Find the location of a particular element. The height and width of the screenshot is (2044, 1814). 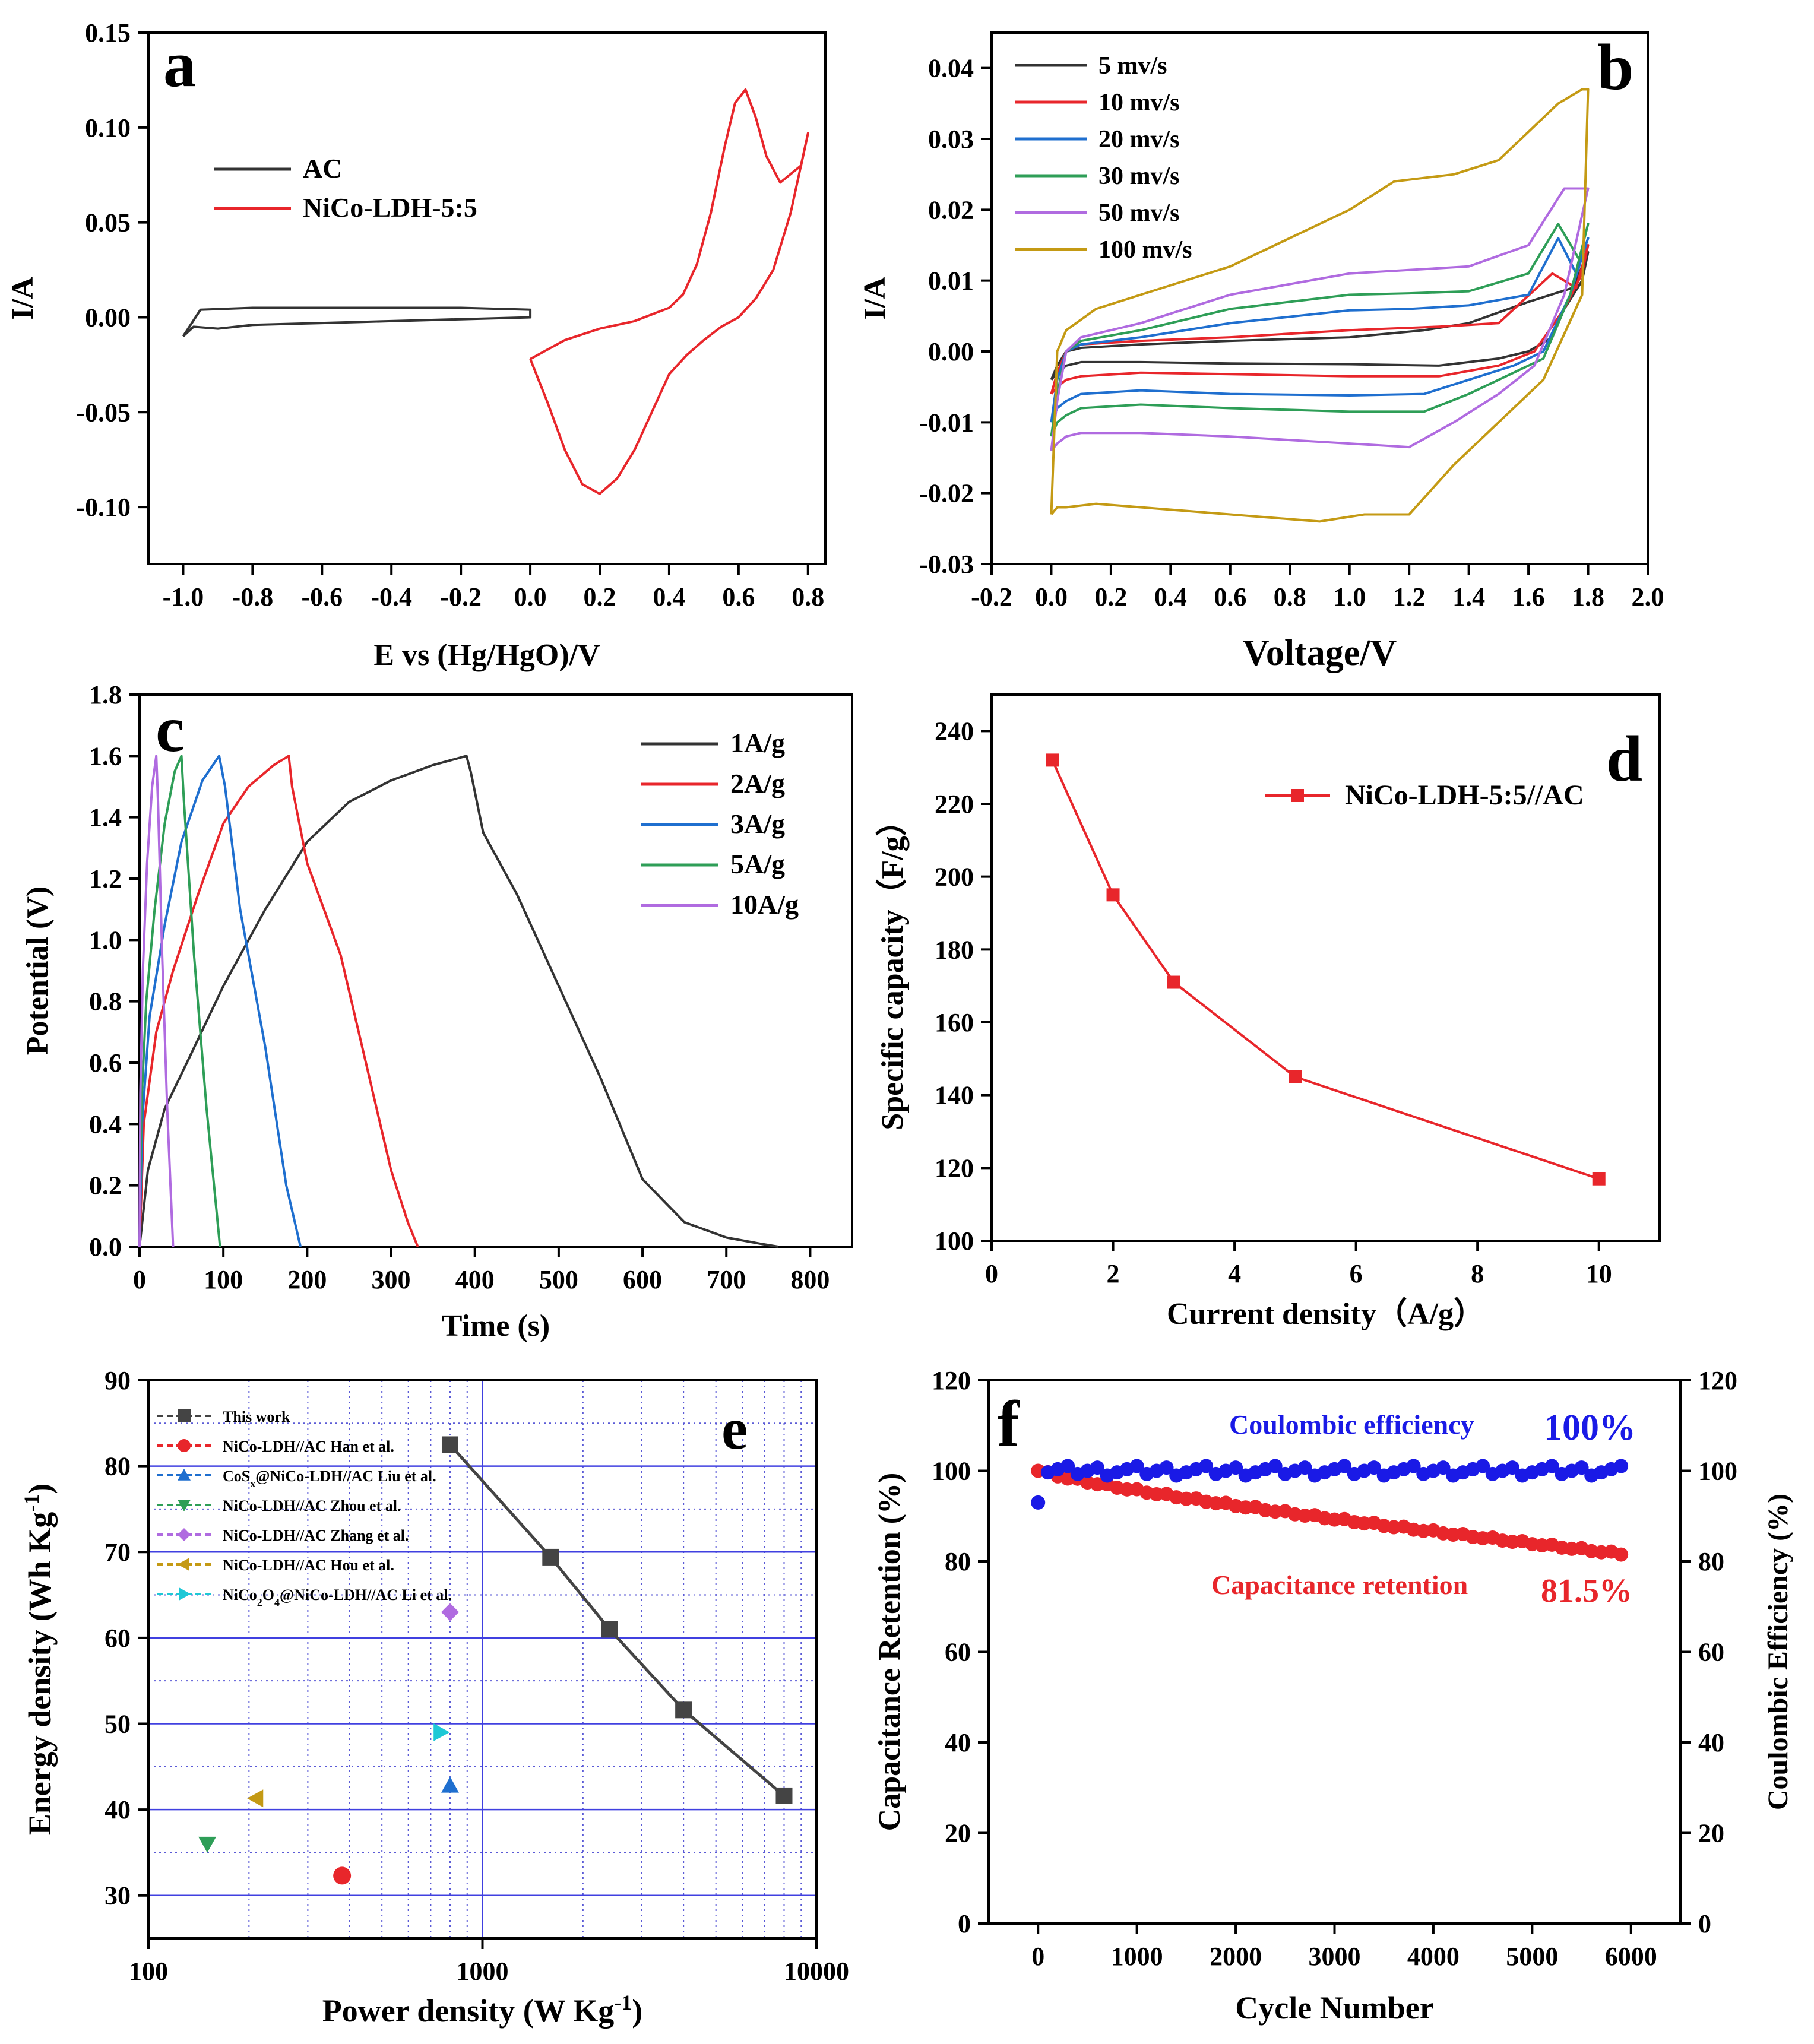

y-tick-label: 50 is located at coordinates (118, 1724).